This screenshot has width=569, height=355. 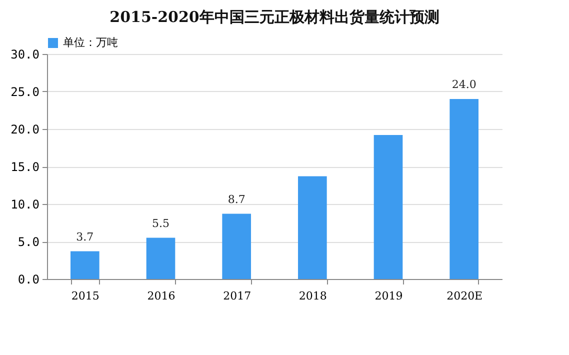 What do you see at coordinates (90, 42) in the screenshot?
I see `legend-label: 单位：万吨` at bounding box center [90, 42].